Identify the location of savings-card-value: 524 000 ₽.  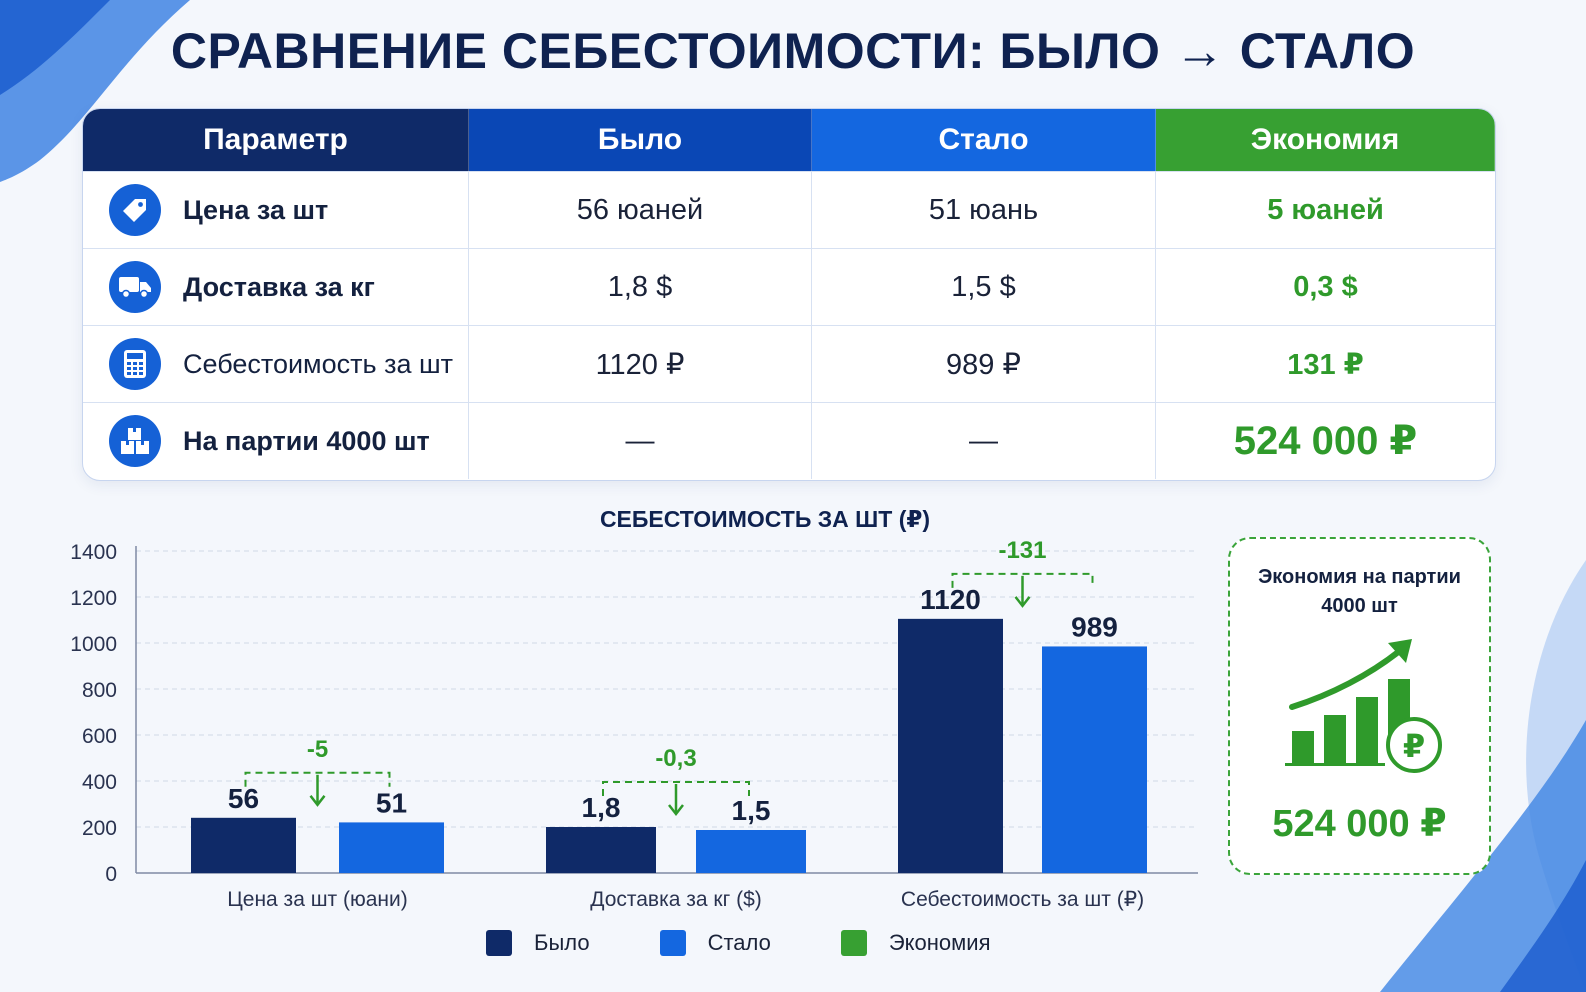
(1359, 824).